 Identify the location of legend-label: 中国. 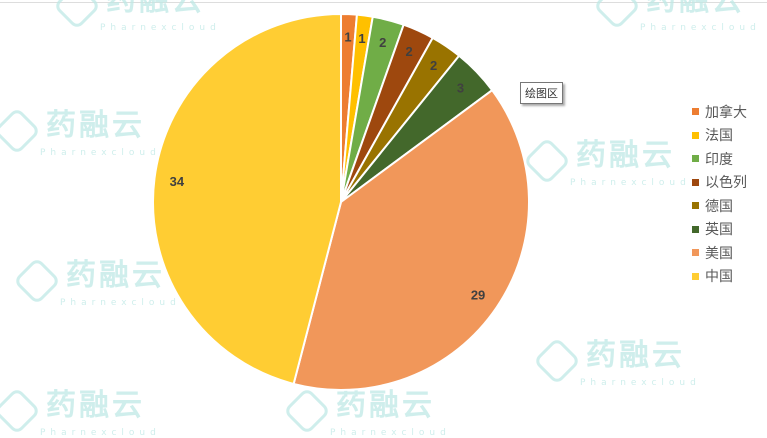
(719, 277).